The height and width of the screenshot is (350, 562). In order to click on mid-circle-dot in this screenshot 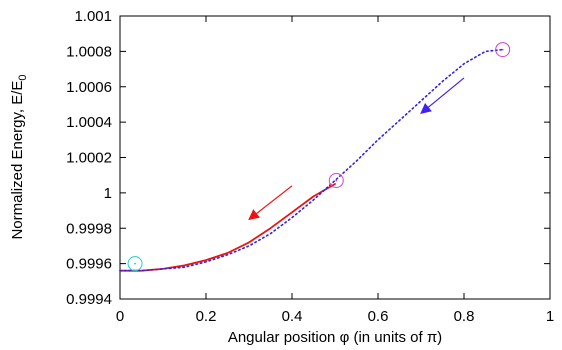, I will do `click(336, 180)`.